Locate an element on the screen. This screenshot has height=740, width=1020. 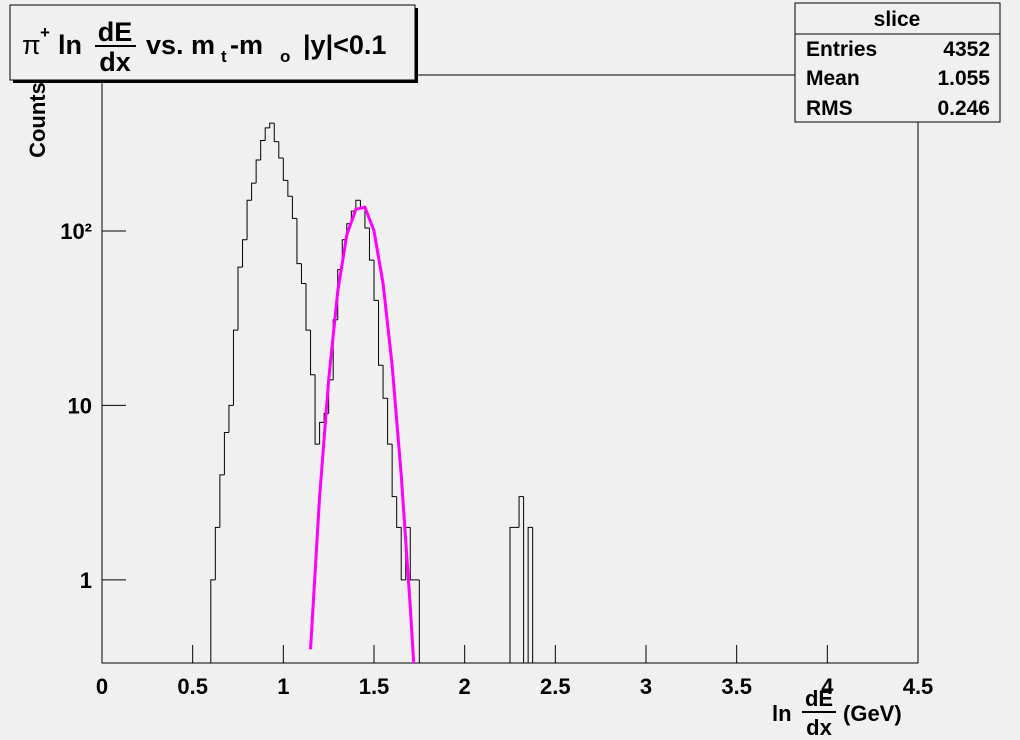
x-tick-label: 2 is located at coordinates (465, 686).